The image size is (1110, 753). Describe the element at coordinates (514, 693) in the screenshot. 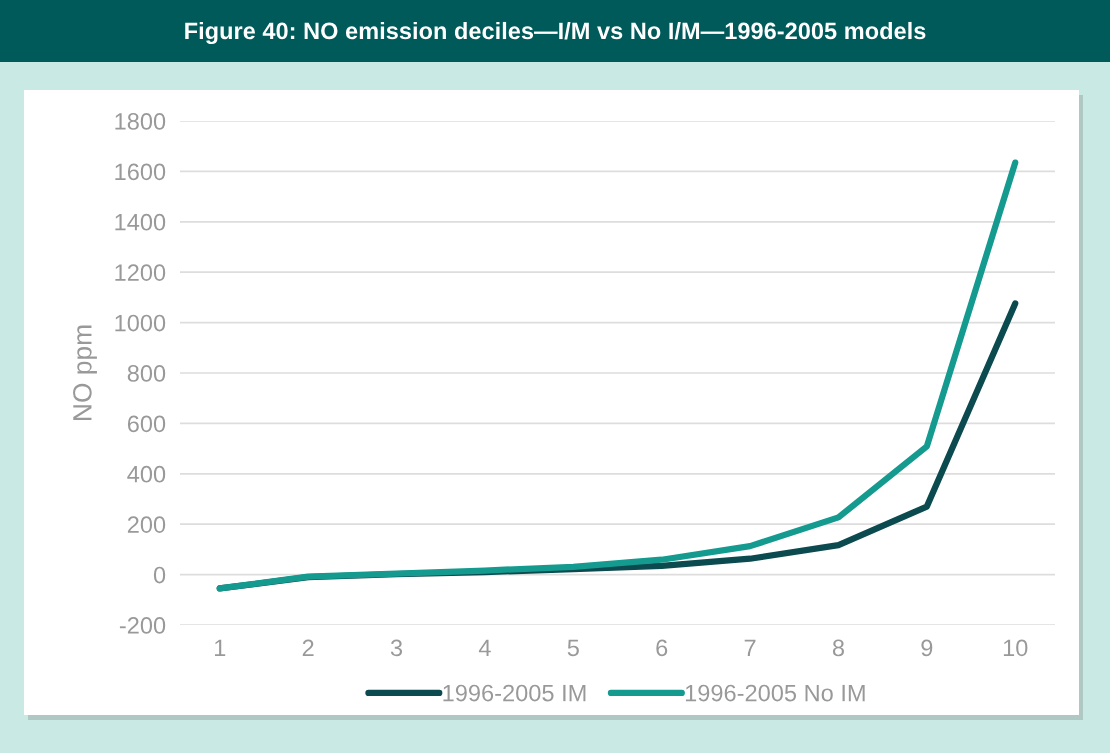

I see `legend-label: 1996-2005 IM` at that location.